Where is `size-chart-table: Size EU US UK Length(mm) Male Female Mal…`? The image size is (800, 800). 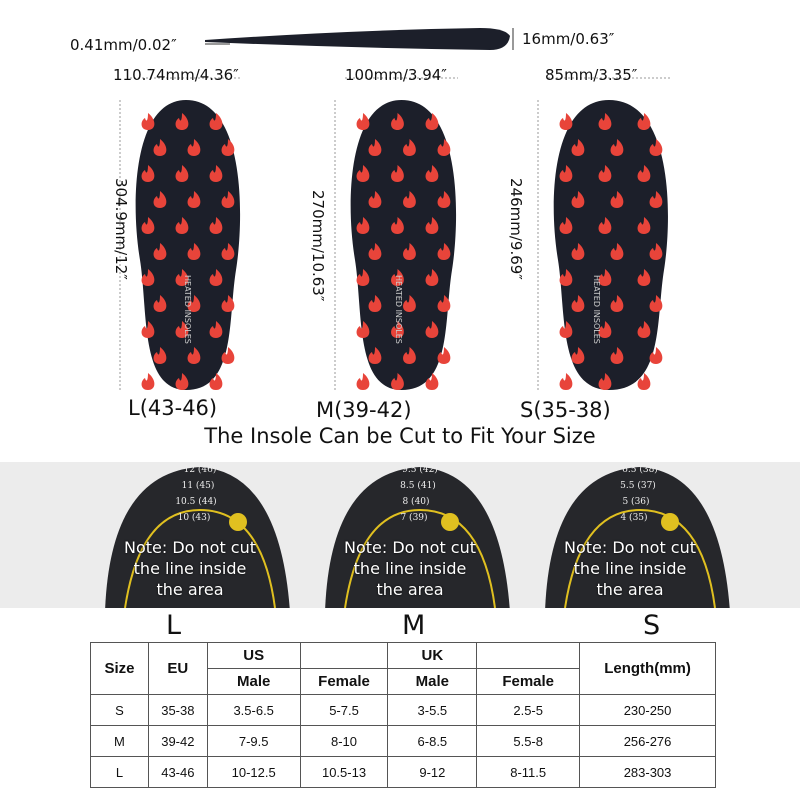 size-chart-table: Size EU US UK Length(mm) Male Female Mal… is located at coordinates (403, 715).